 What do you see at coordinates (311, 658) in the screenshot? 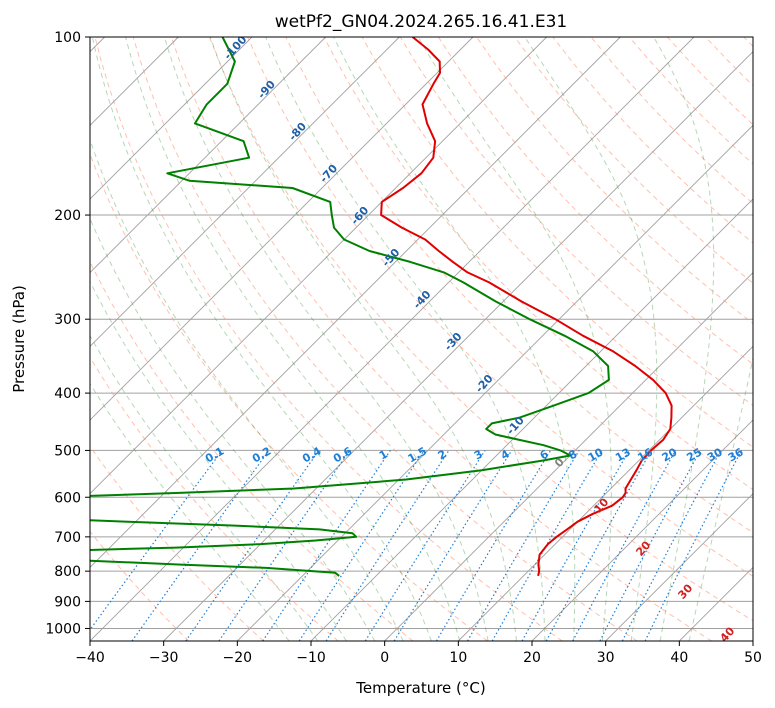
I see `x-tick-label: −10` at bounding box center [311, 658].